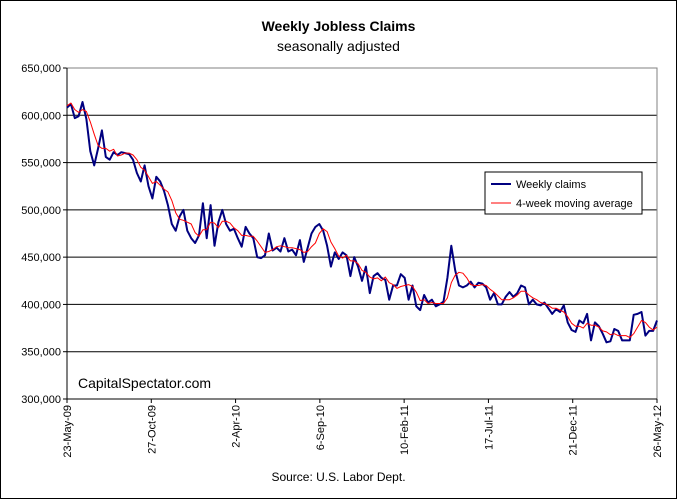 This screenshot has width=677, height=499. I want to click on y-tick-label: 350,000, so click(41, 353).